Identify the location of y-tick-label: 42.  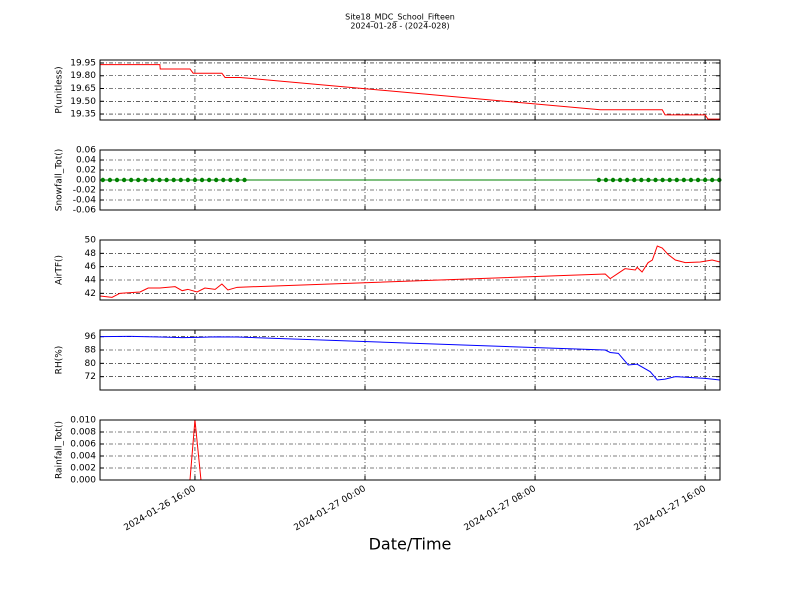
(90, 294).